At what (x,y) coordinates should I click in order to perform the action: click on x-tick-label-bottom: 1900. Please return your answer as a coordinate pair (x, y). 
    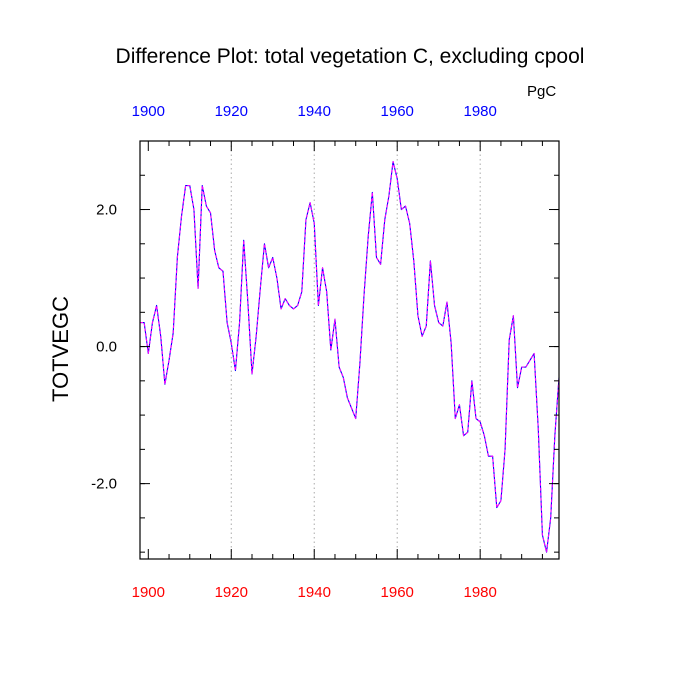
    Looking at the image, I should click on (148, 592).